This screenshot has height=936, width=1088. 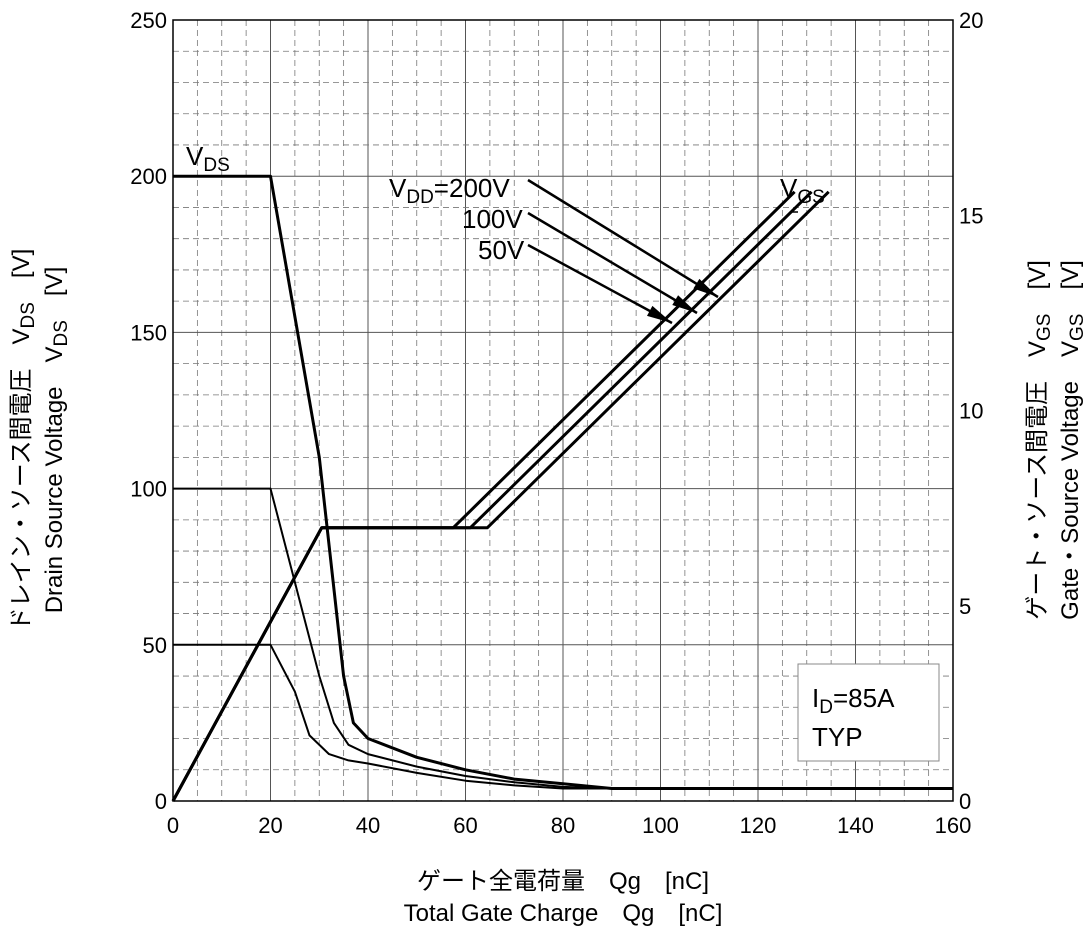 I want to click on arrow-vdd-200-line, so click(x=623, y=238).